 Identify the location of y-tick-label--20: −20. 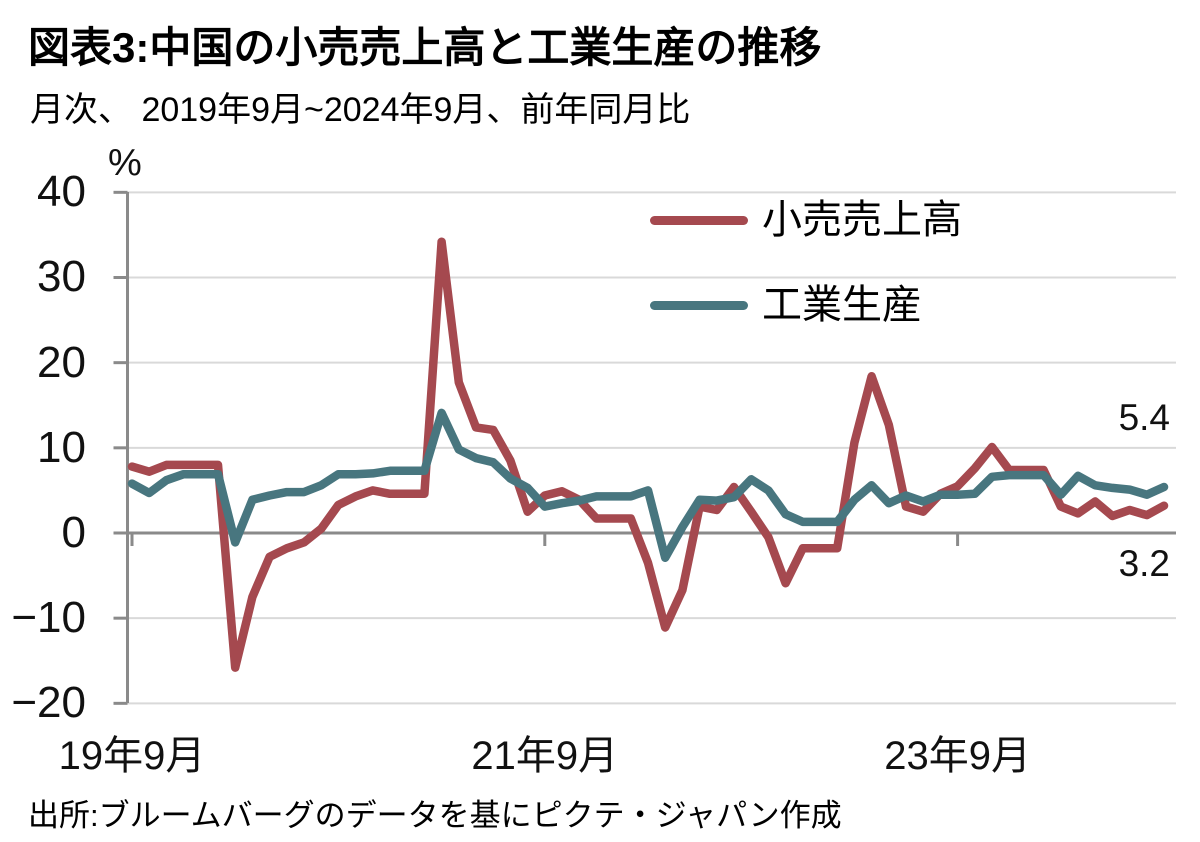
(48, 703).